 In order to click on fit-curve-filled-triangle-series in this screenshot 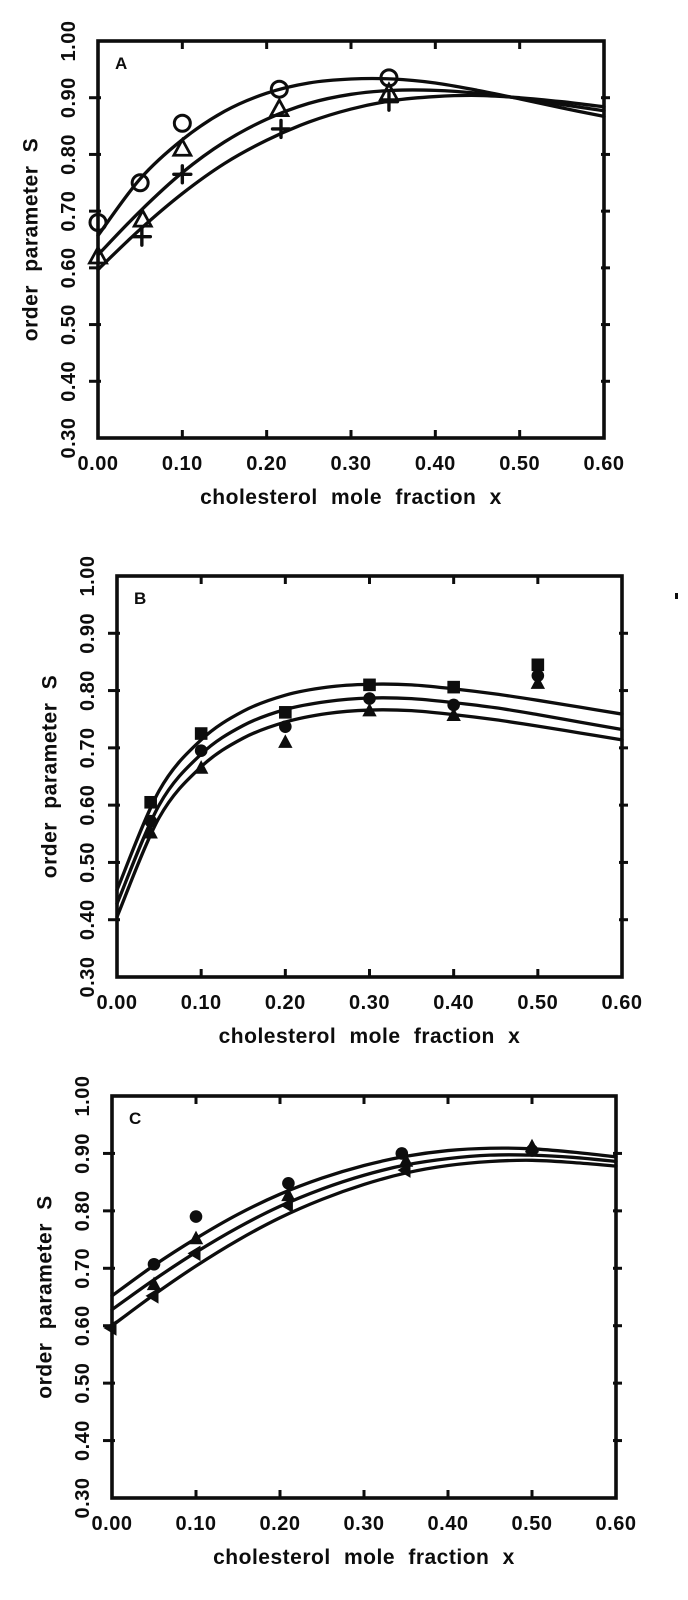, I will do `click(369, 813)`.